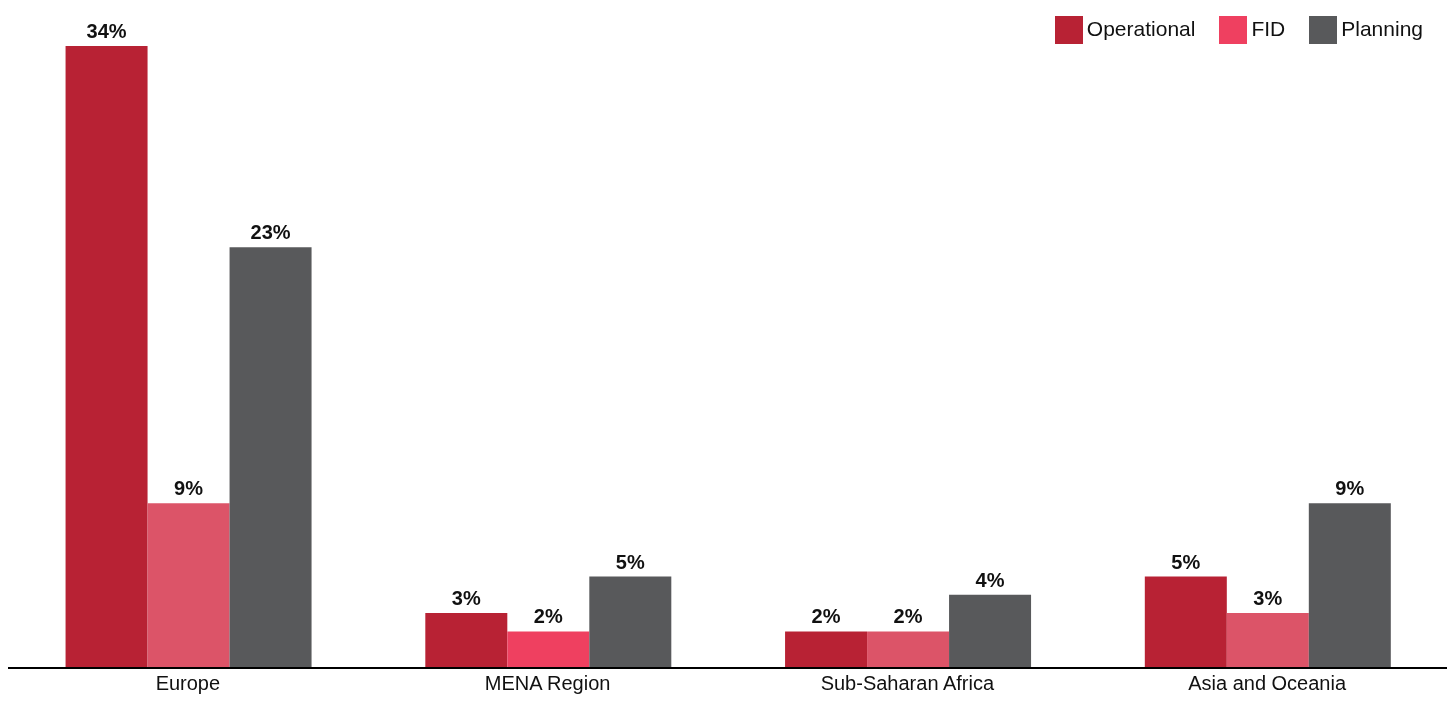 This screenshot has height=704, width=1455. What do you see at coordinates (547, 683) in the screenshot?
I see `x-tick-label: MENA Region` at bounding box center [547, 683].